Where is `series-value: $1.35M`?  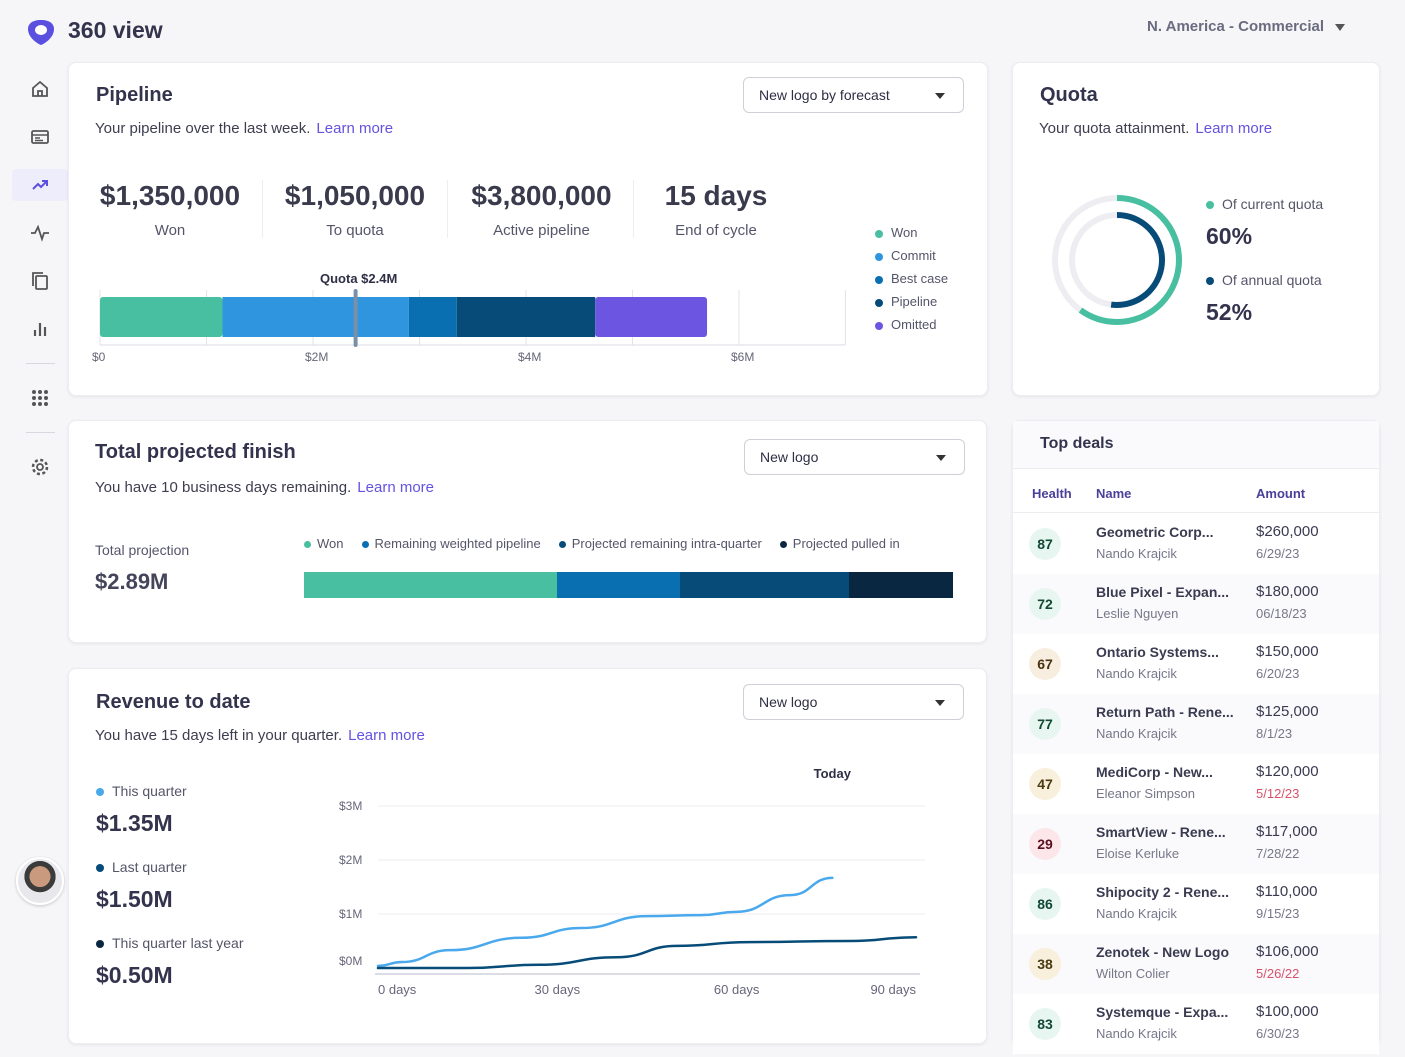 series-value: $1.35M is located at coordinates (134, 823).